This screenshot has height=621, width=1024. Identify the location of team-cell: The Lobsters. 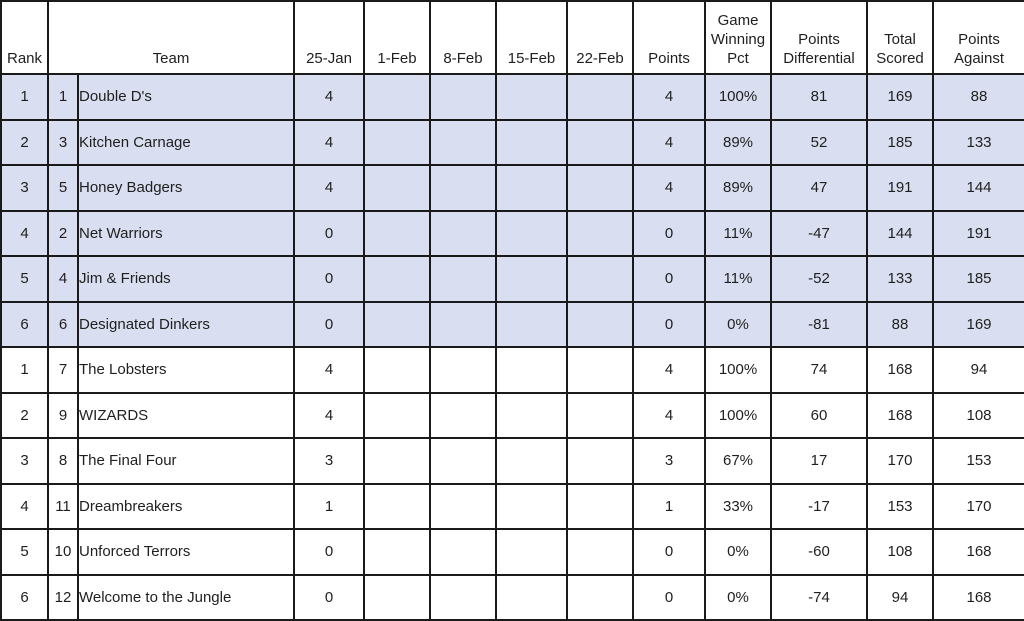
(186, 370).